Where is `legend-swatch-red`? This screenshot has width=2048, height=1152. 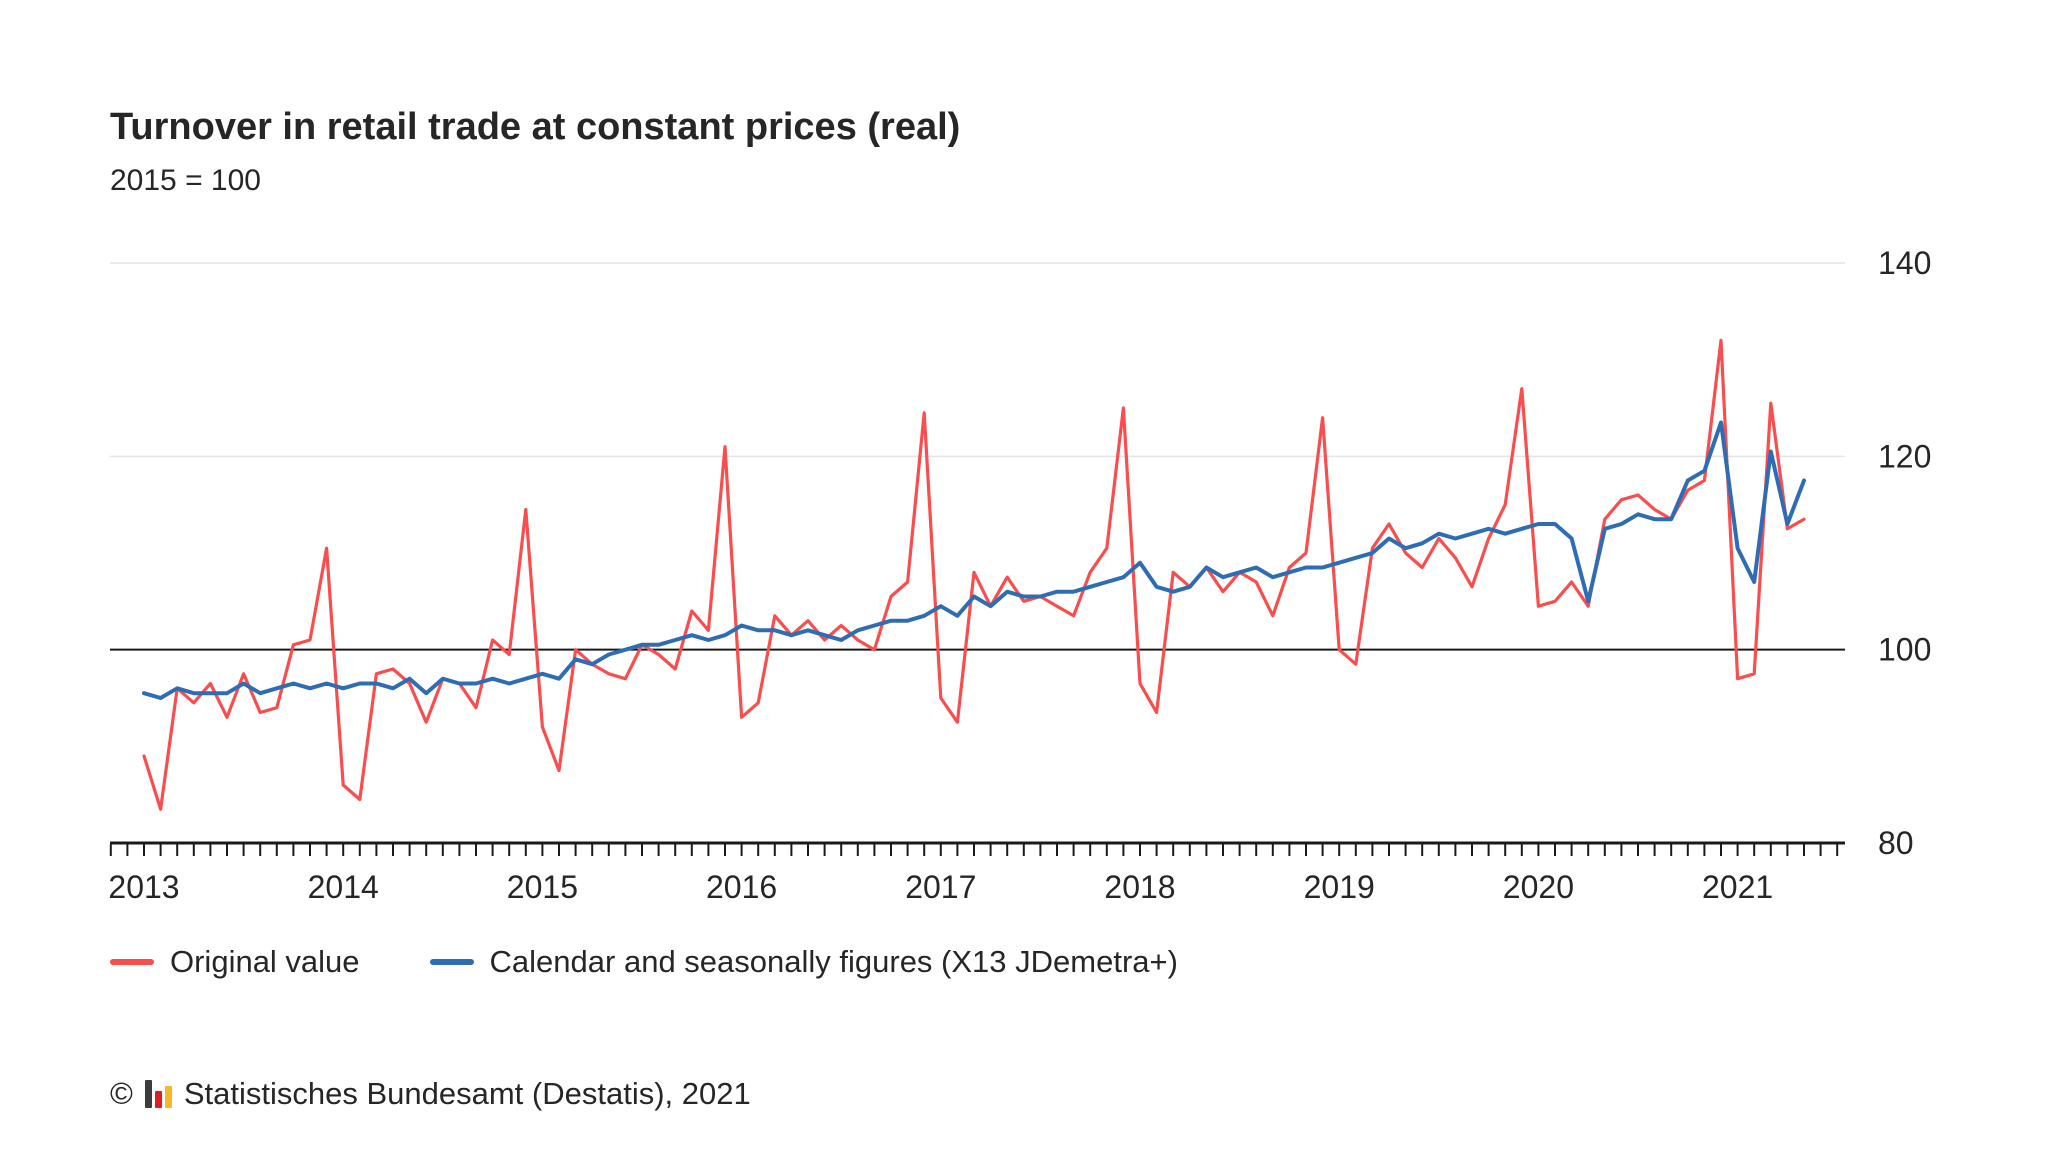 legend-swatch-red is located at coordinates (132, 962).